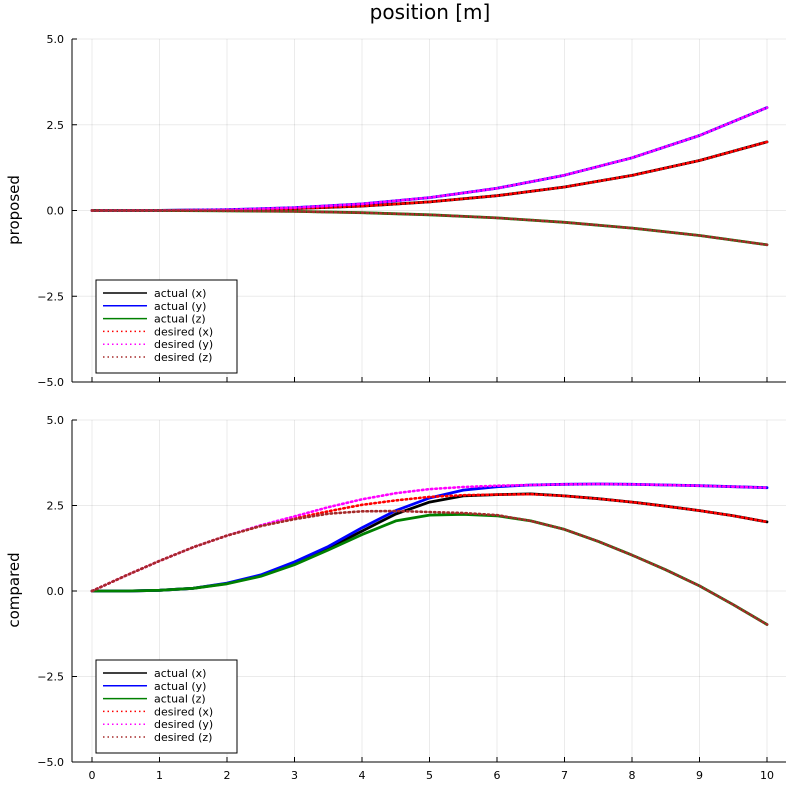 This screenshot has height=800, width=799. Describe the element at coordinates (632, 775) in the screenshot. I see `x-tick-label: 8` at that location.